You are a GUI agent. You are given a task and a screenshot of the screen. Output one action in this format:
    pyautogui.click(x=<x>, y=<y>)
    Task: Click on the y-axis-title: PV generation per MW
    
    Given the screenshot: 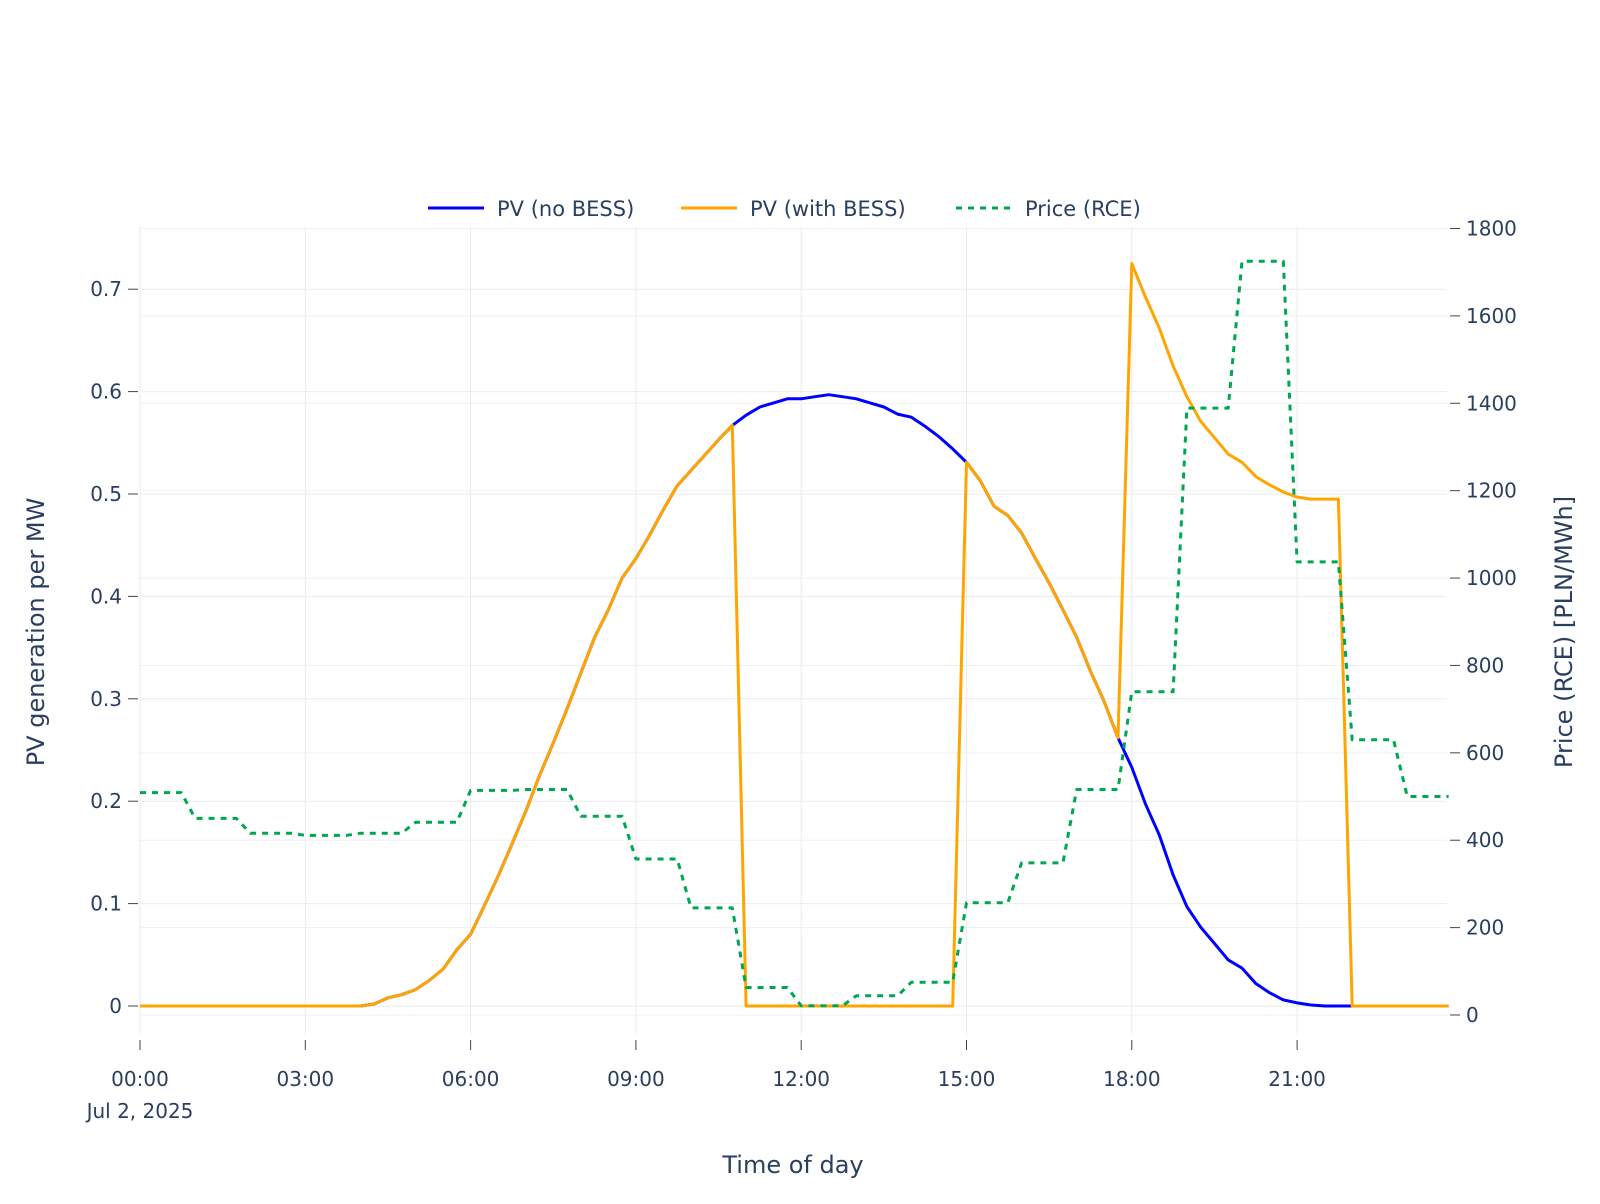 What is the action you would take?
    pyautogui.click(x=36, y=632)
    